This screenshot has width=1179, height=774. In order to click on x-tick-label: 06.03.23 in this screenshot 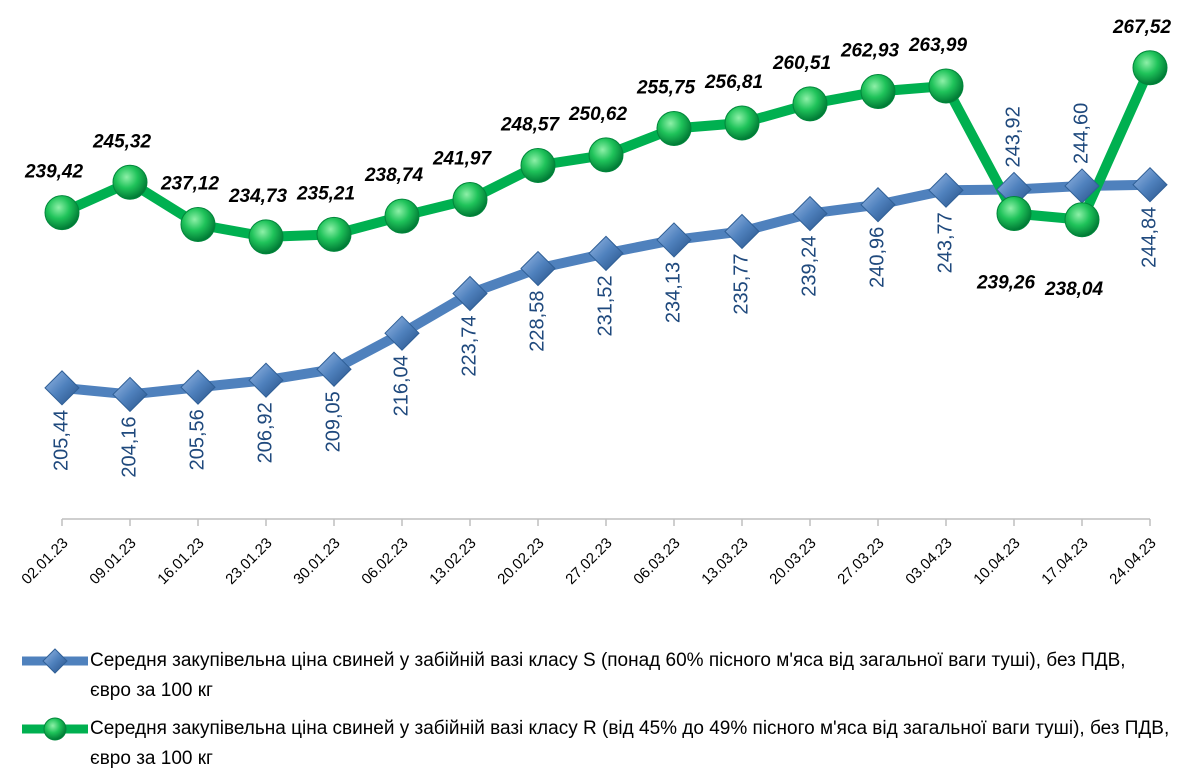, I will do `click(656, 561)`.